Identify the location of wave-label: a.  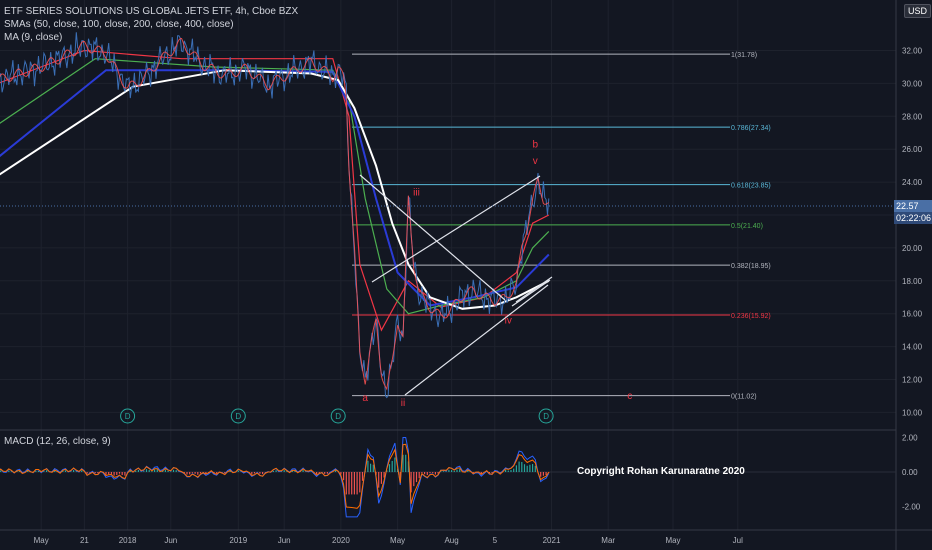
(365, 398).